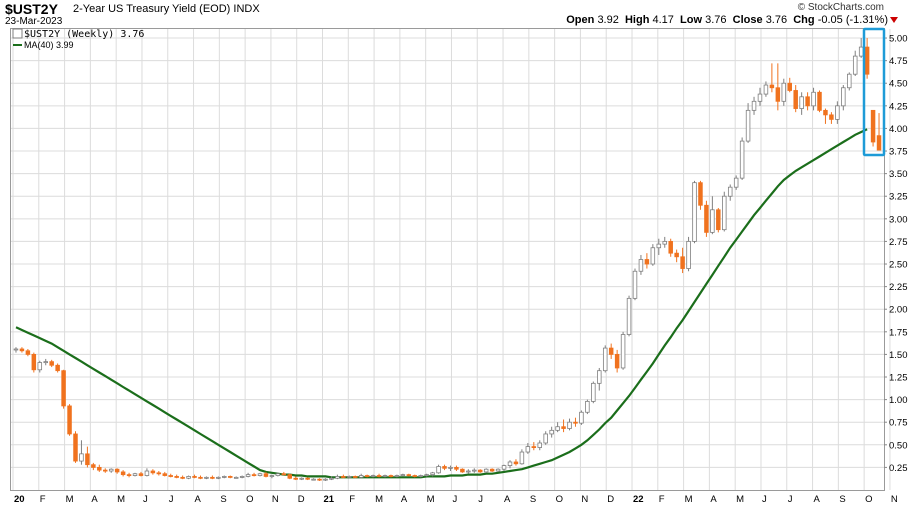 The width and height of the screenshot is (912, 507). Describe the element at coordinates (894, 499) in the screenshot. I see `x-tick-label: N` at that location.